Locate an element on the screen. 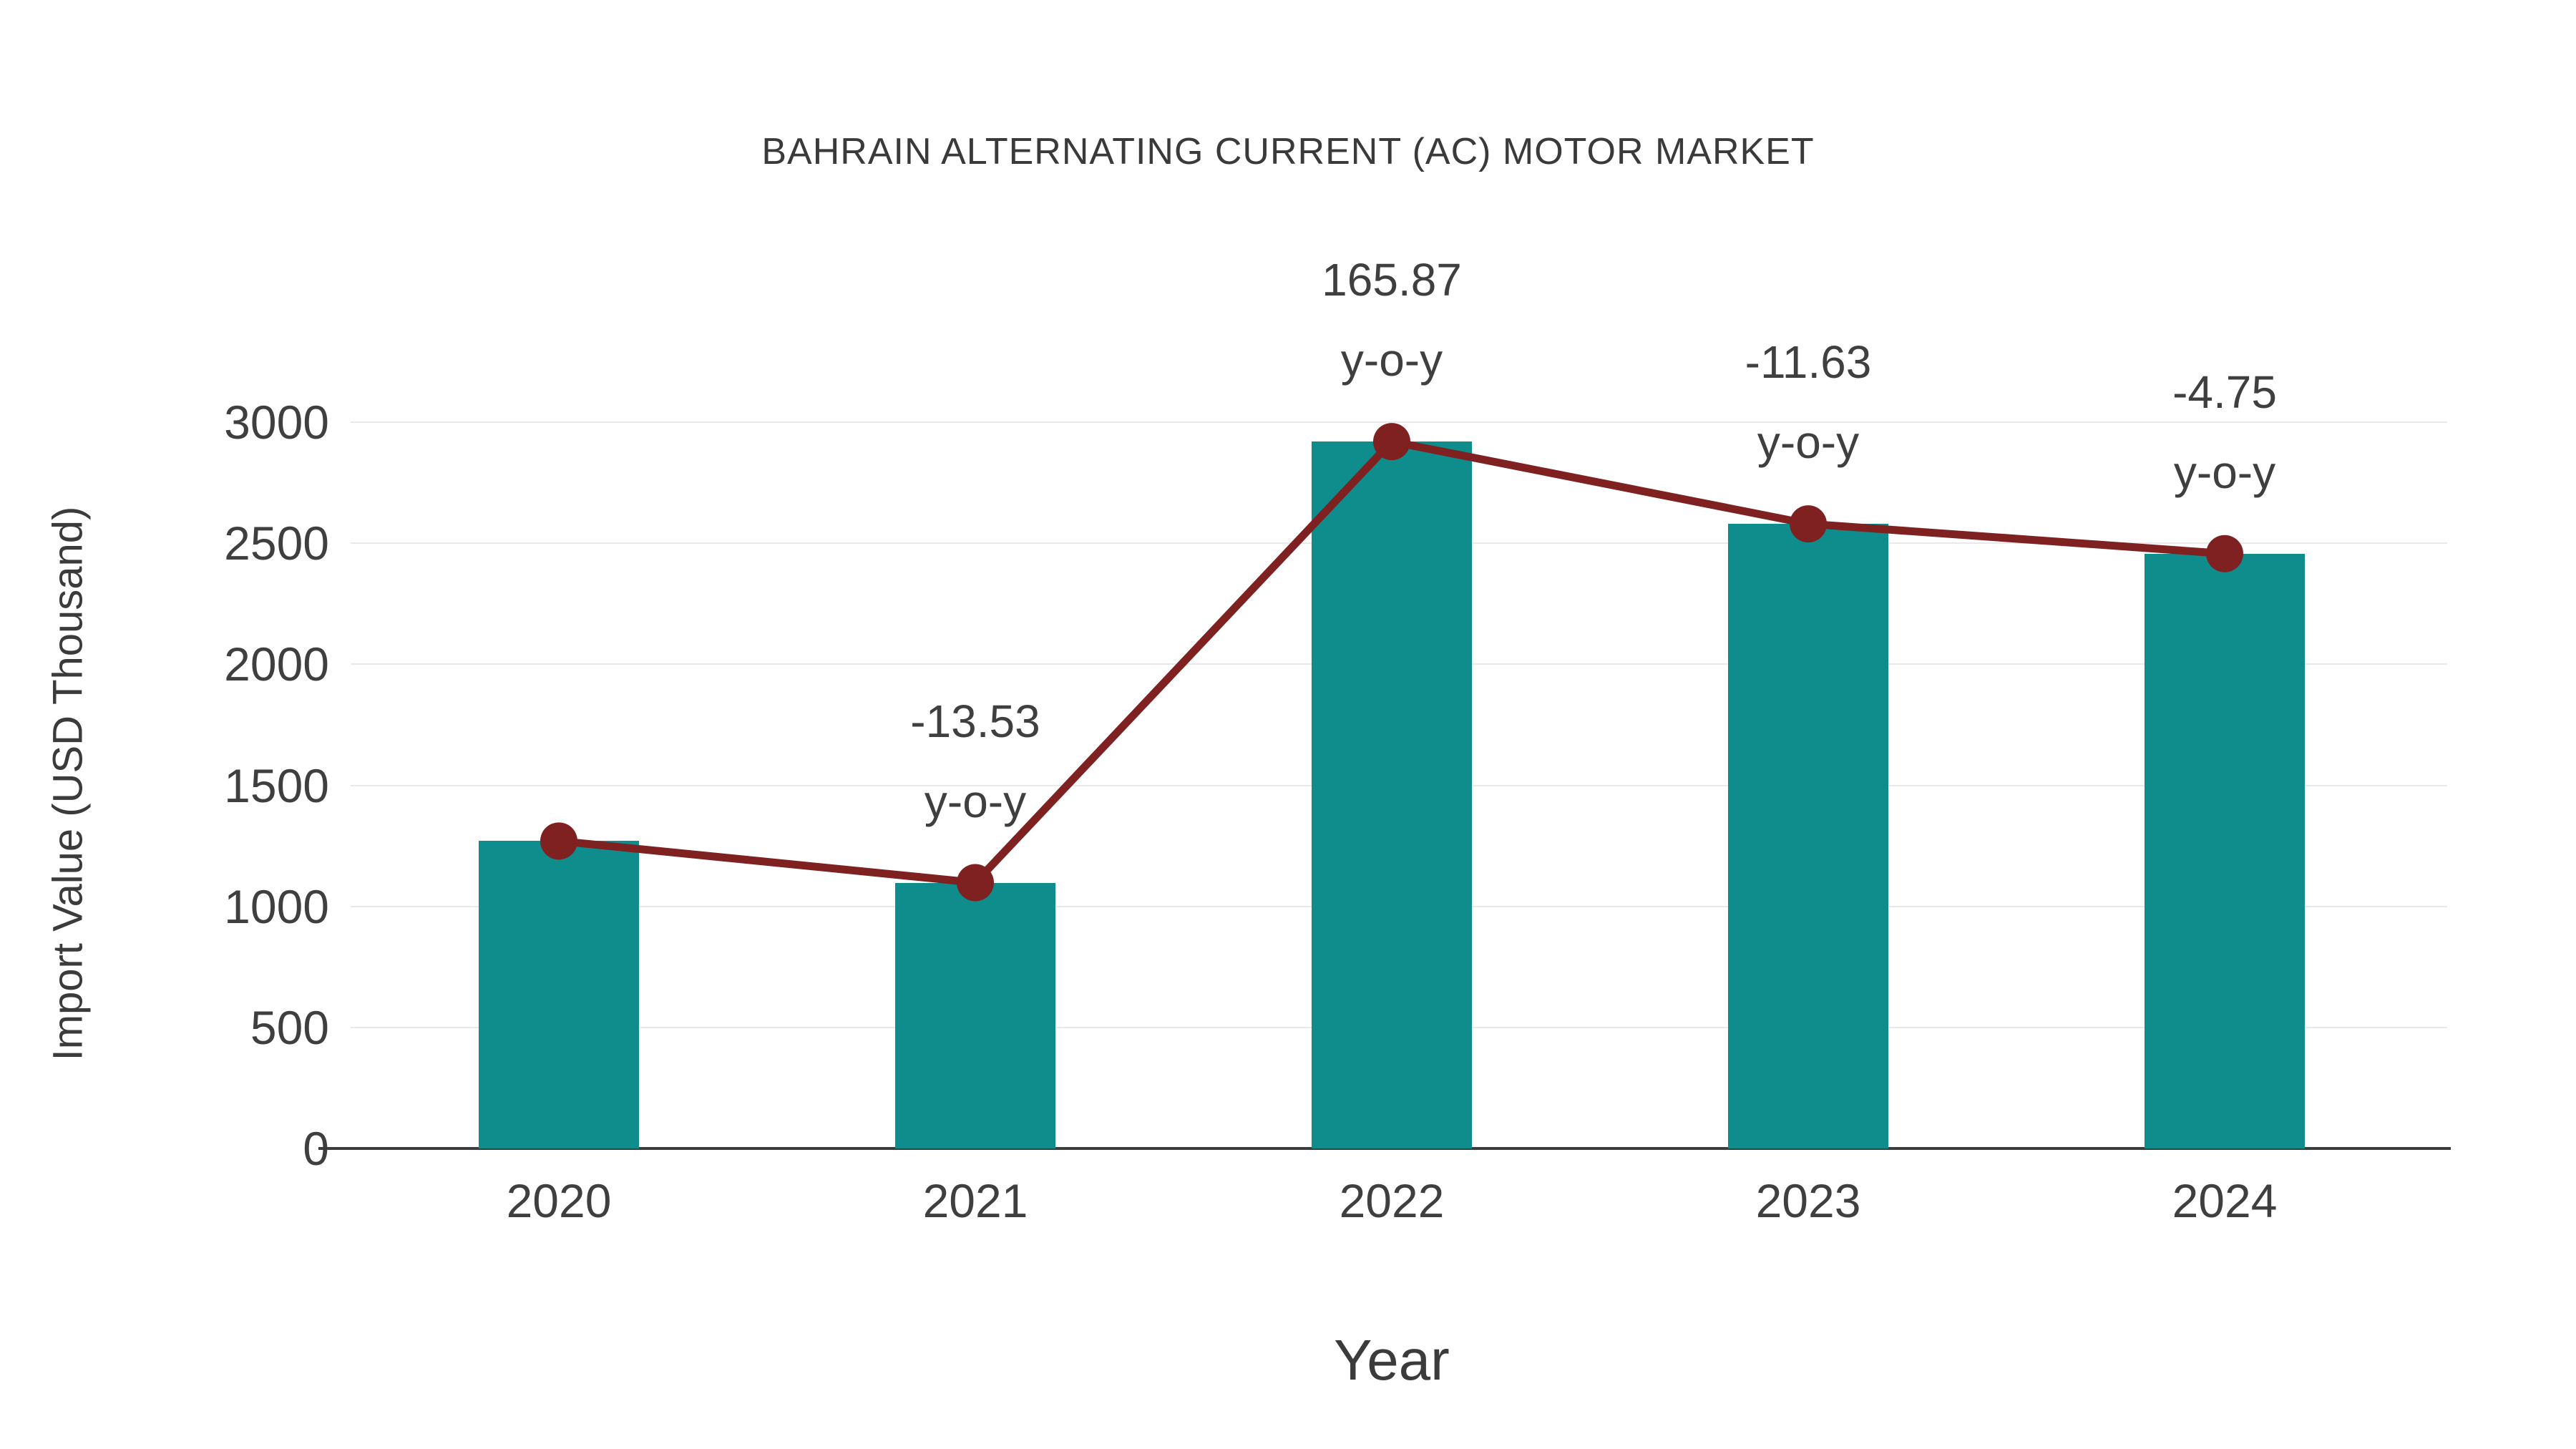 This screenshot has height=1449, width=2576. x-tick-label-2020: 2020 is located at coordinates (559, 1200).